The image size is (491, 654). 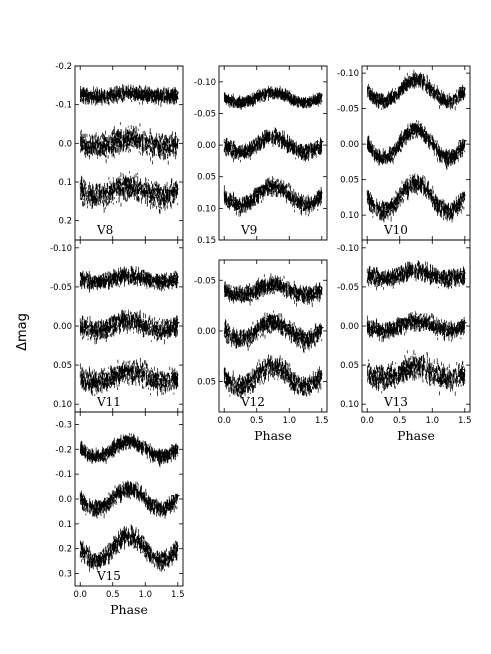 I want to click on panel-v11: R V B -0.10 -0.05 0.00 0.05 0.10 V11, so click(x=117, y=326).